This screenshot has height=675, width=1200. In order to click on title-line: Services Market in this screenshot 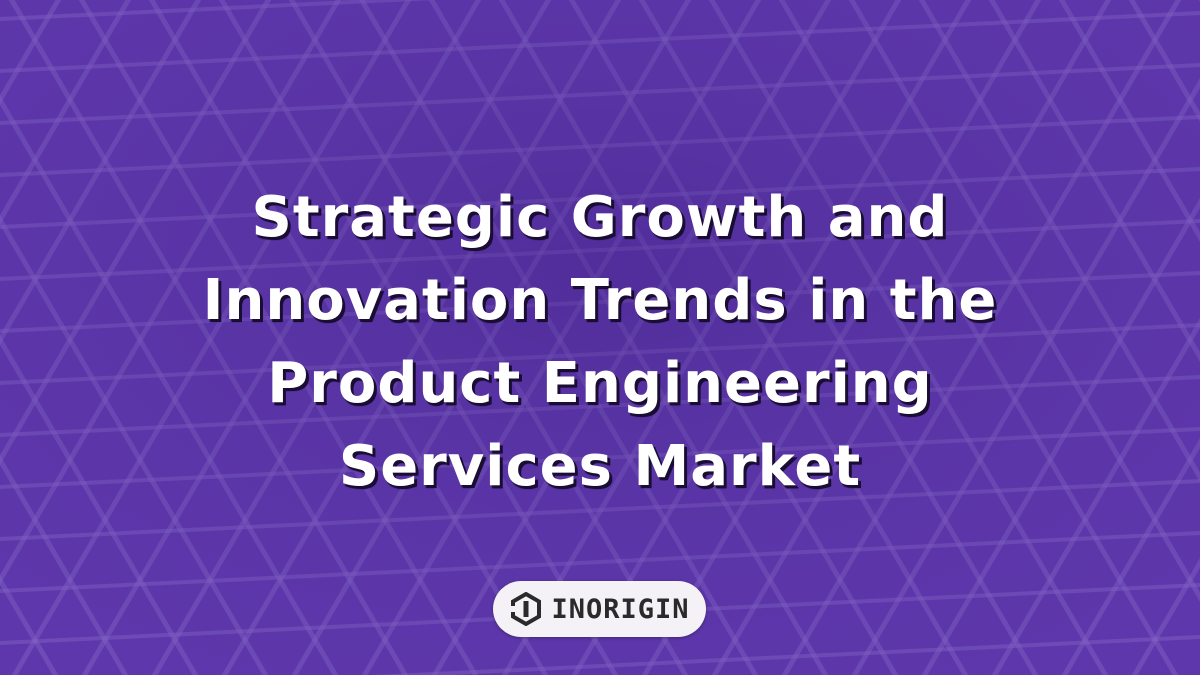, I will do `click(600, 466)`.